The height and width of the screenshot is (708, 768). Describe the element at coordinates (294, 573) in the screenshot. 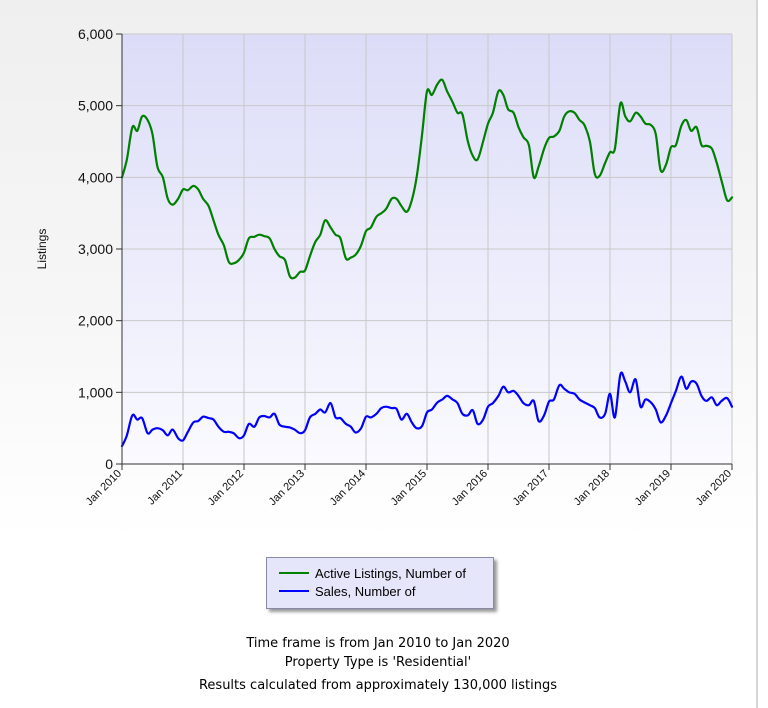

I see `legend-swatch-active-listings` at that location.